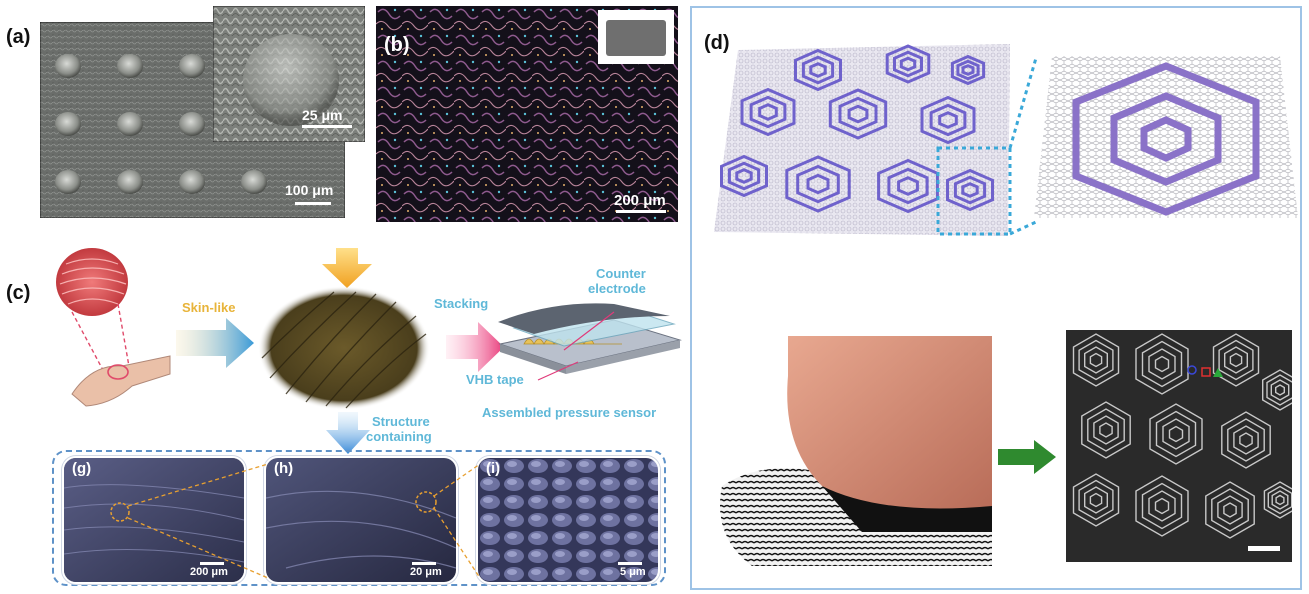 The height and width of the screenshot is (594, 1309). What do you see at coordinates (344, 348) in the screenshot?
I see `skin-like-film-ellipse` at bounding box center [344, 348].